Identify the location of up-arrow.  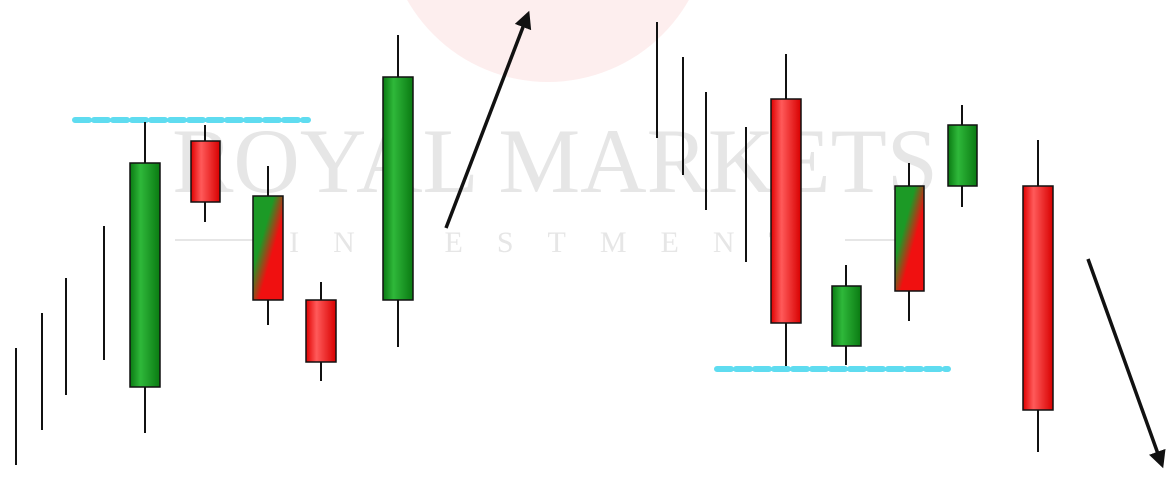
(488, 119).